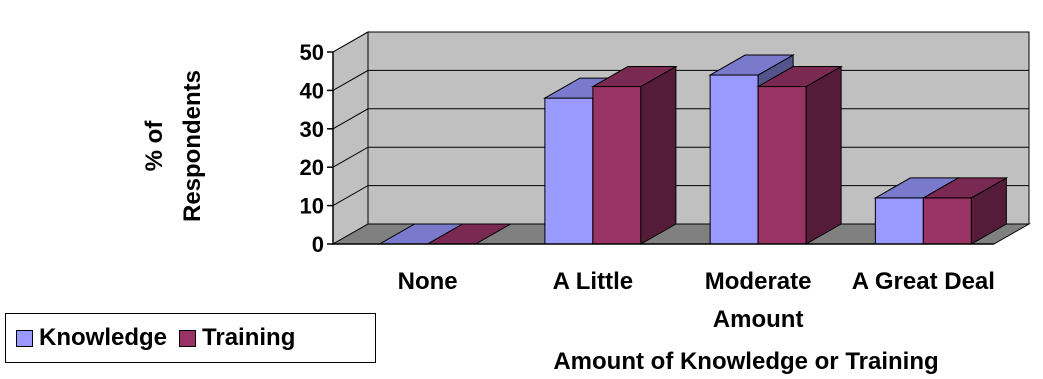 The height and width of the screenshot is (379, 1043). What do you see at coordinates (249, 337) in the screenshot?
I see `legend-label-training: Training` at bounding box center [249, 337].